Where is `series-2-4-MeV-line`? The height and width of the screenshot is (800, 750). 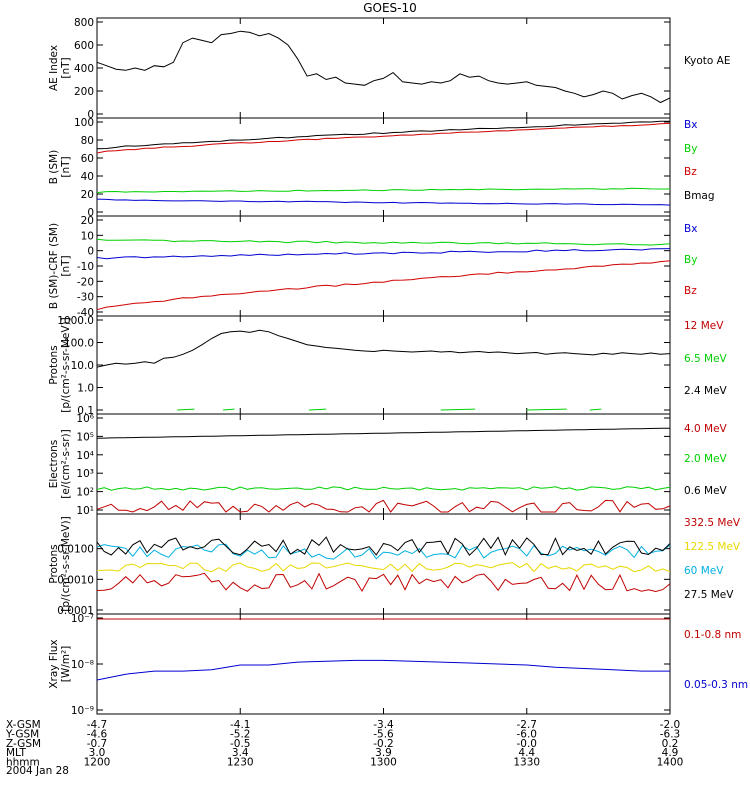
series-2-4-MeV-line is located at coordinates (383, 348).